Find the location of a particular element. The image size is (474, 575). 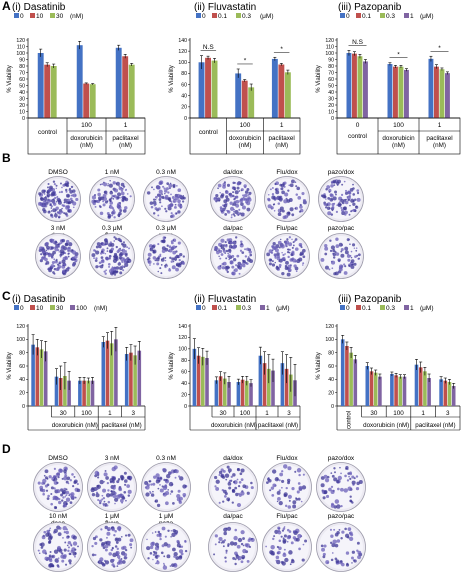

plate-label: 1 nM is located at coordinates (112, 172).